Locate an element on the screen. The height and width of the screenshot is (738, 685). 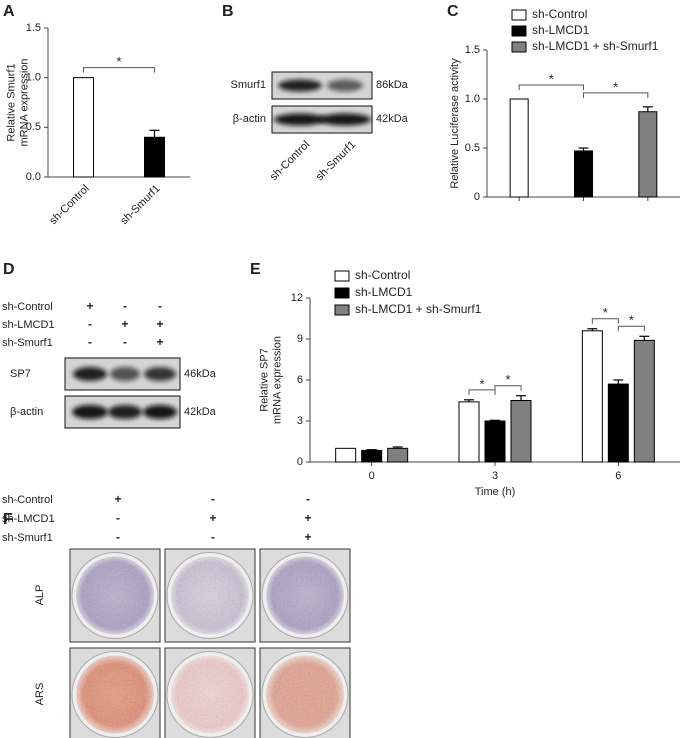
y-axis-label: mRNA expression is located at coordinates (24, 102).